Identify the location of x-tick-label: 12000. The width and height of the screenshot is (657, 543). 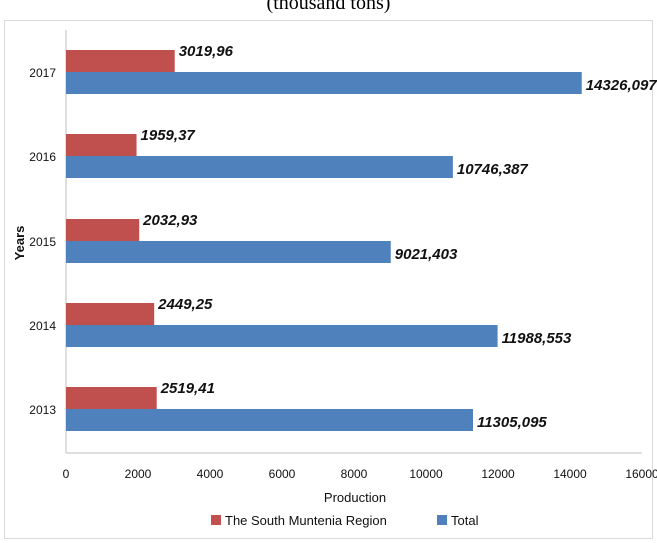
(498, 474).